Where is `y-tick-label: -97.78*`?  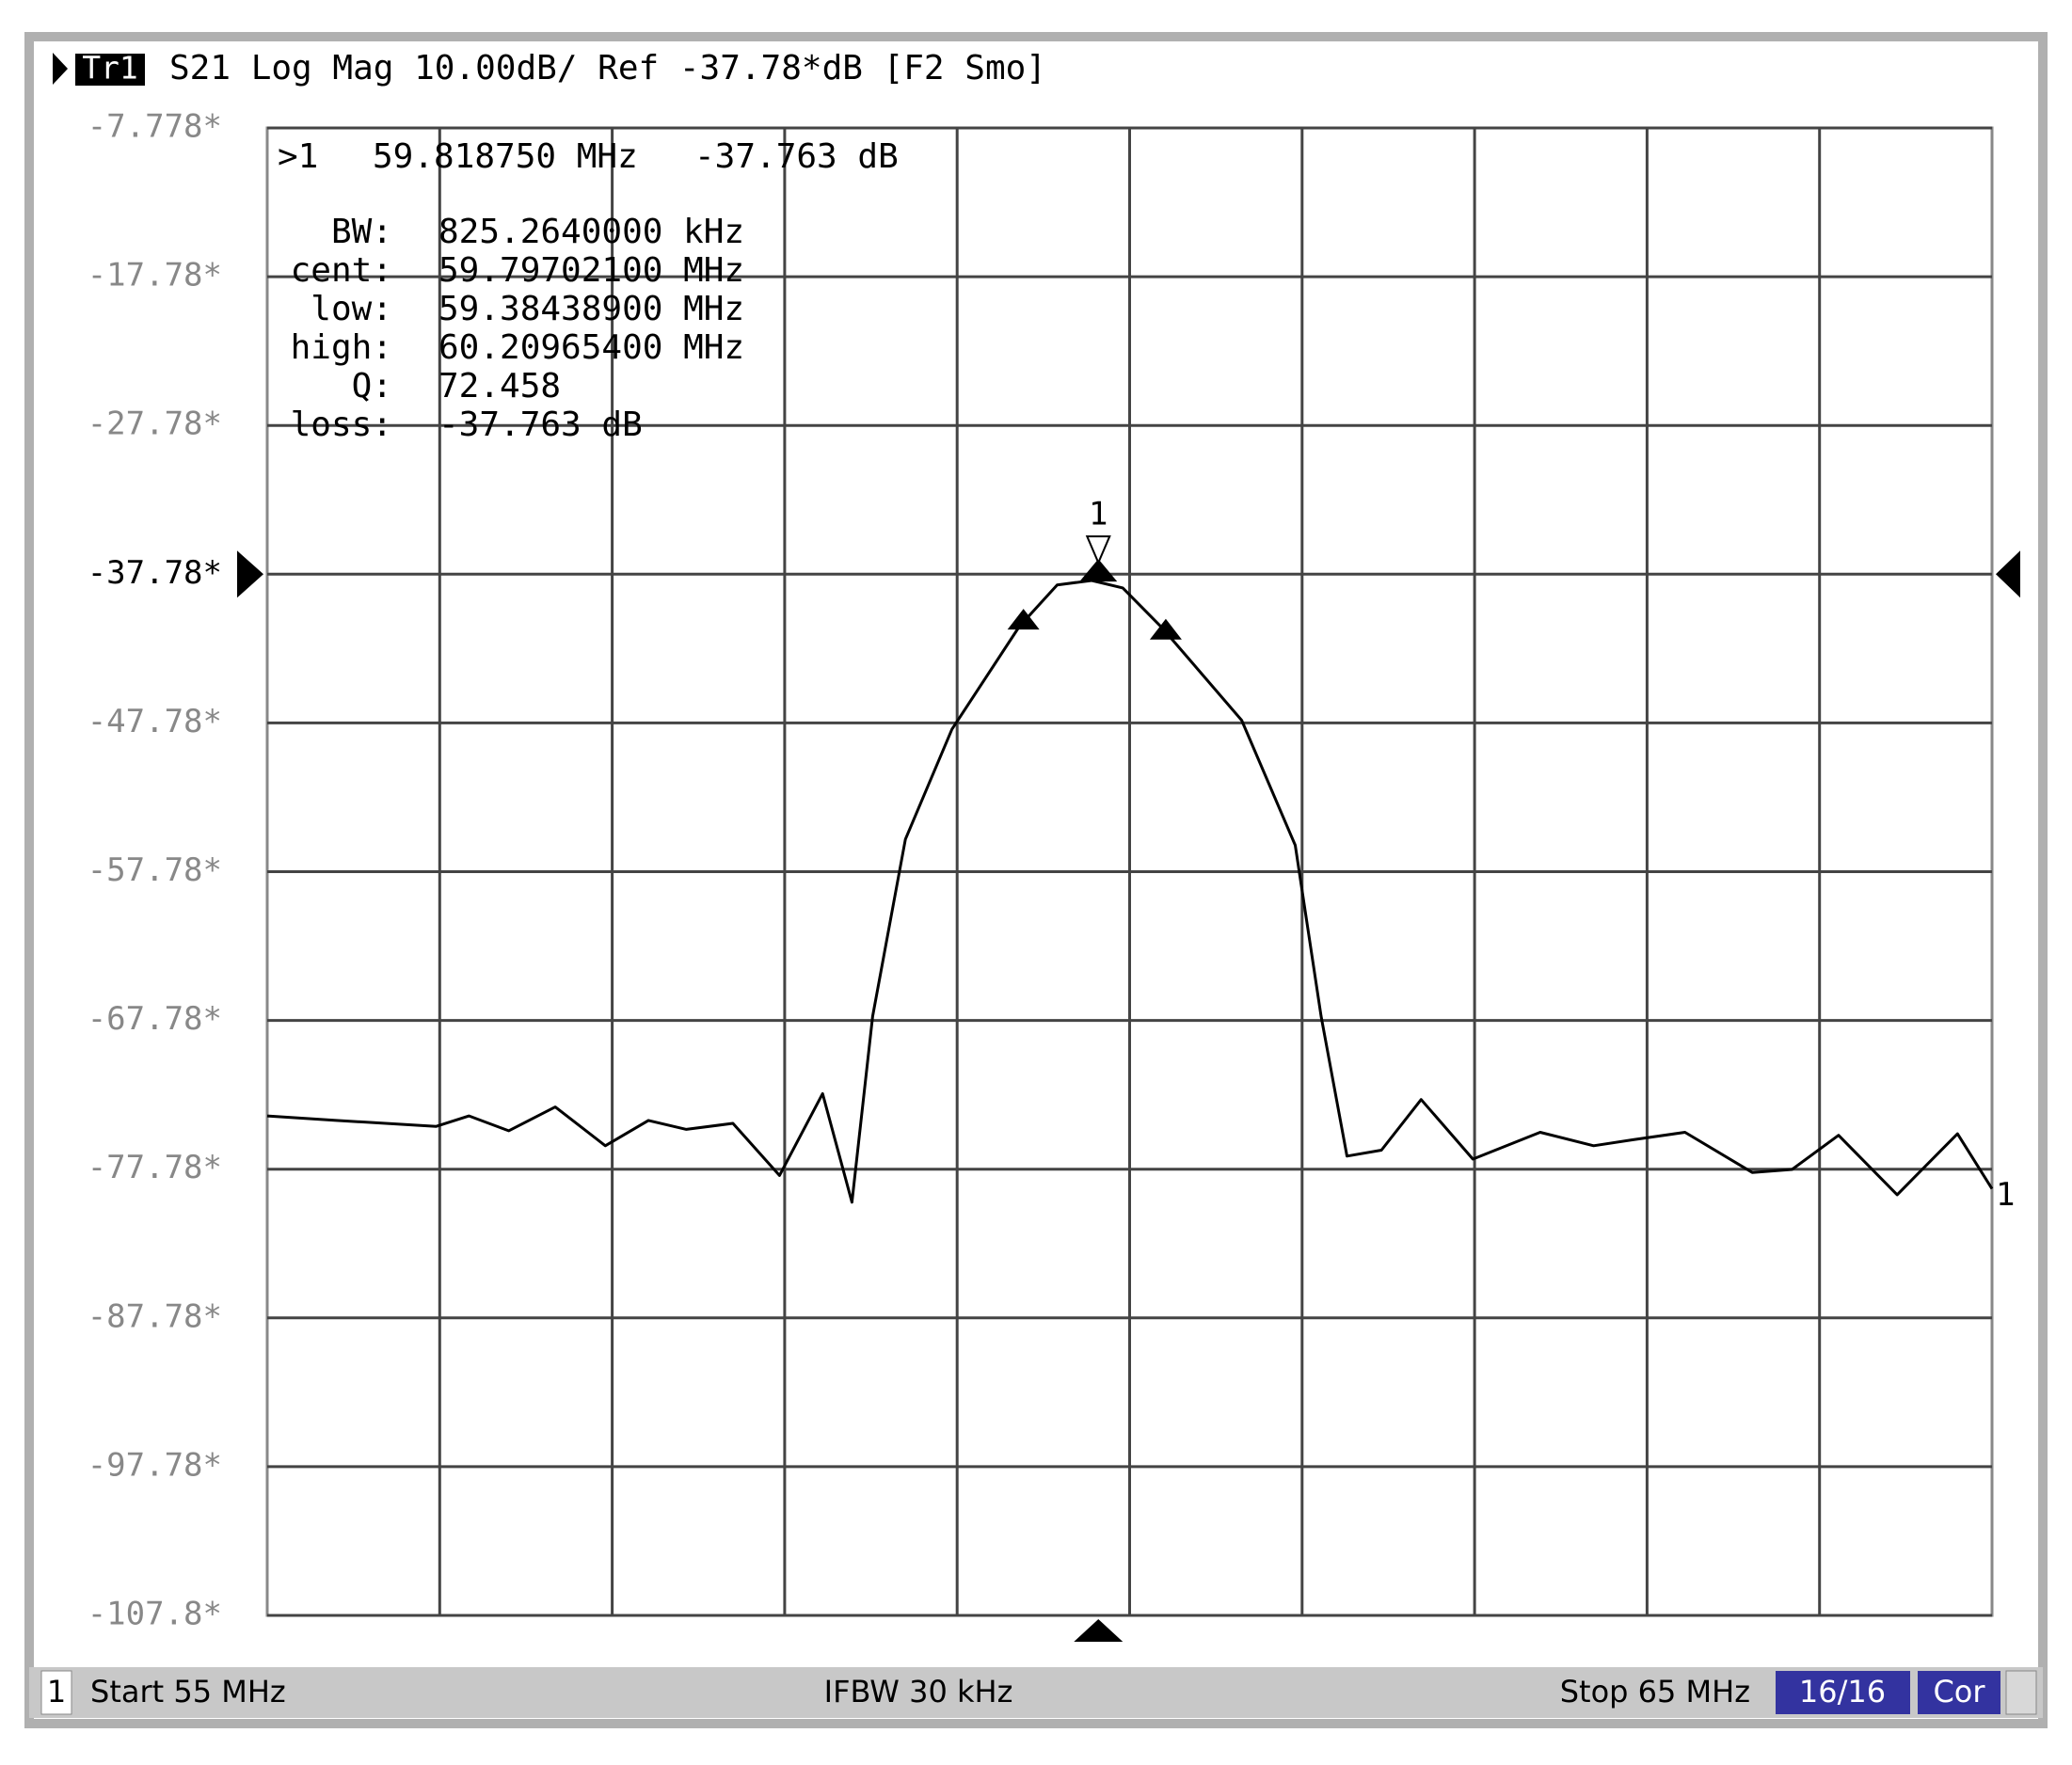 y-tick-label: -97.78* is located at coordinates (155, 1465).